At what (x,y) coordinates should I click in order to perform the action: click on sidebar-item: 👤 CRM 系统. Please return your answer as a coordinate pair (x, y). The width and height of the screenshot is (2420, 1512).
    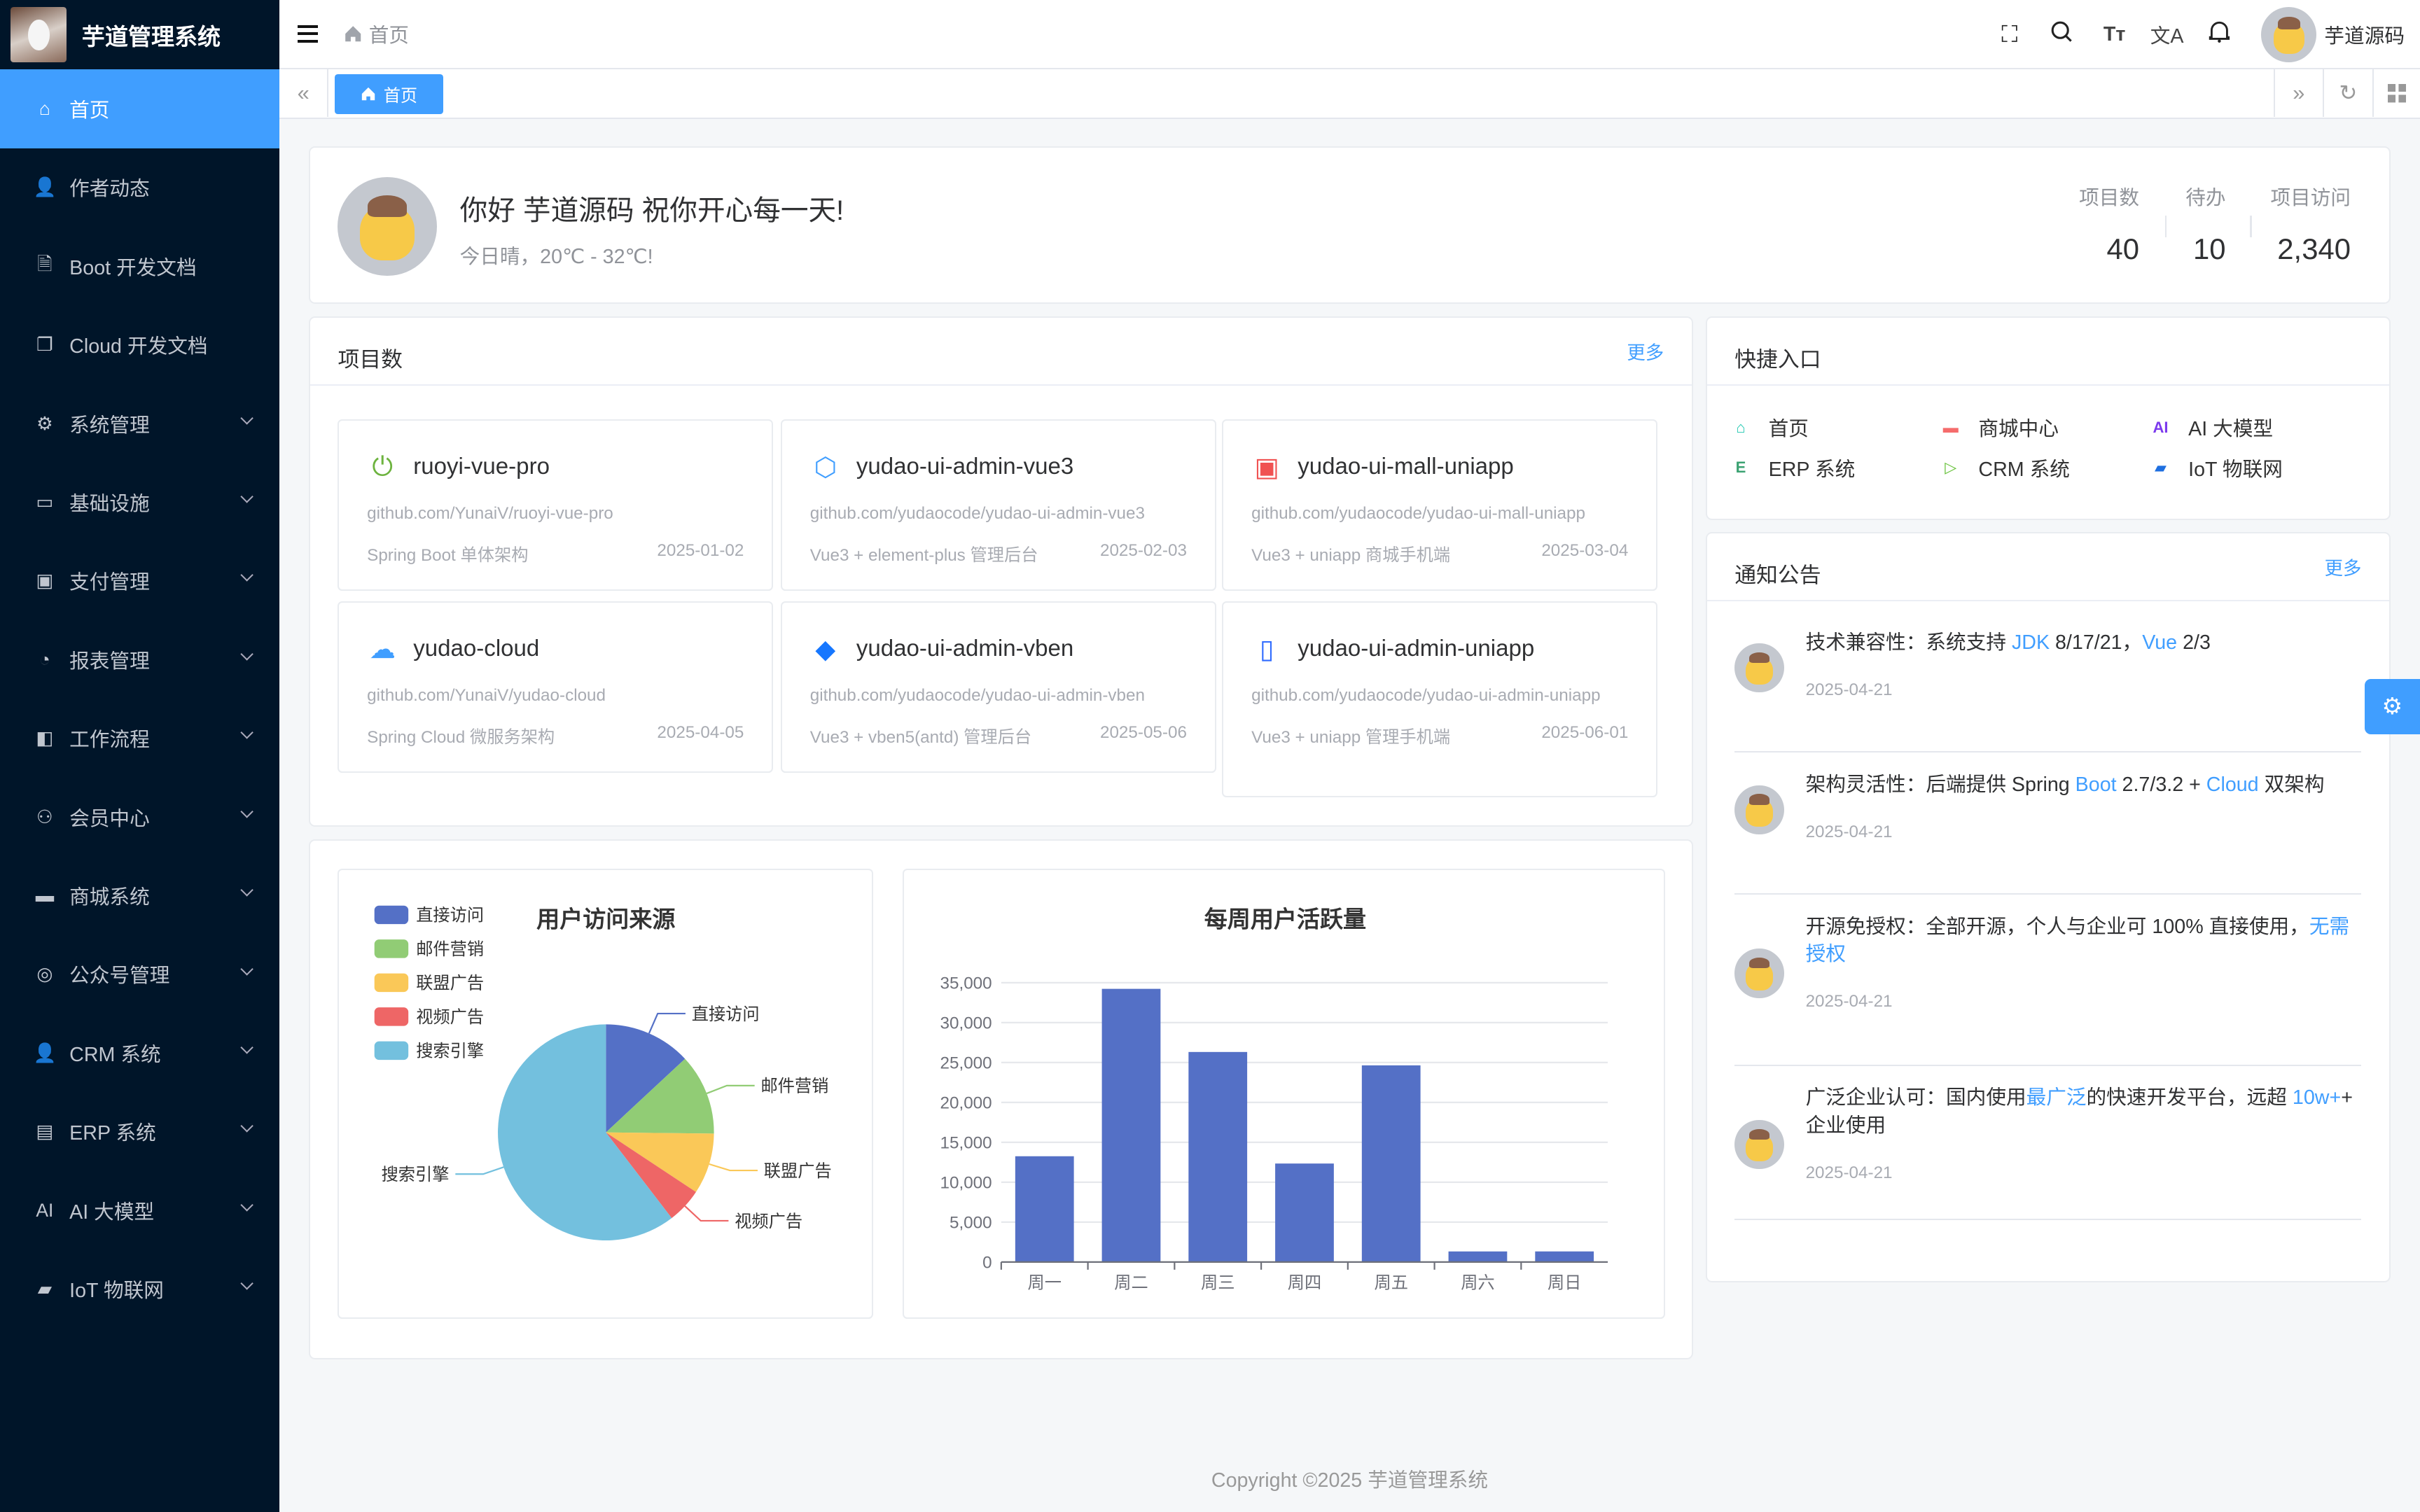
    Looking at the image, I should click on (139, 1053).